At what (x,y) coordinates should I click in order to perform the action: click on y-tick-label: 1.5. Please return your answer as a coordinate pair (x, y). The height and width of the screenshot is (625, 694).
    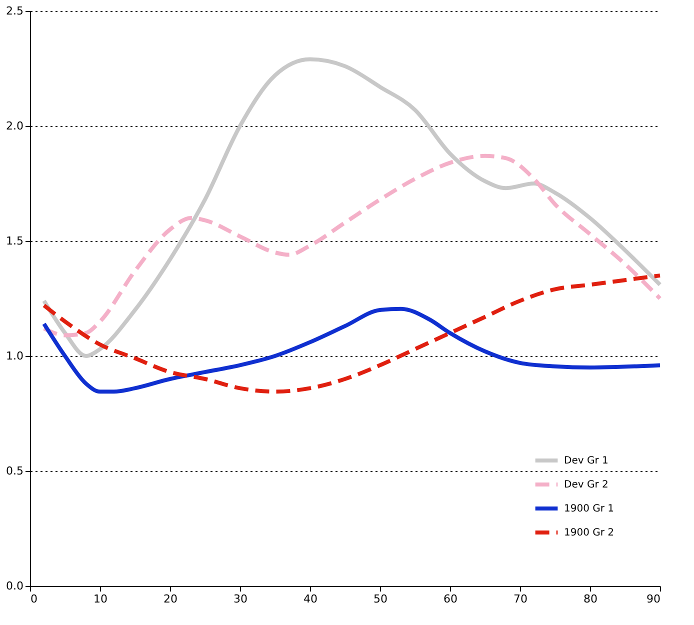
    Looking at the image, I should click on (15, 241).